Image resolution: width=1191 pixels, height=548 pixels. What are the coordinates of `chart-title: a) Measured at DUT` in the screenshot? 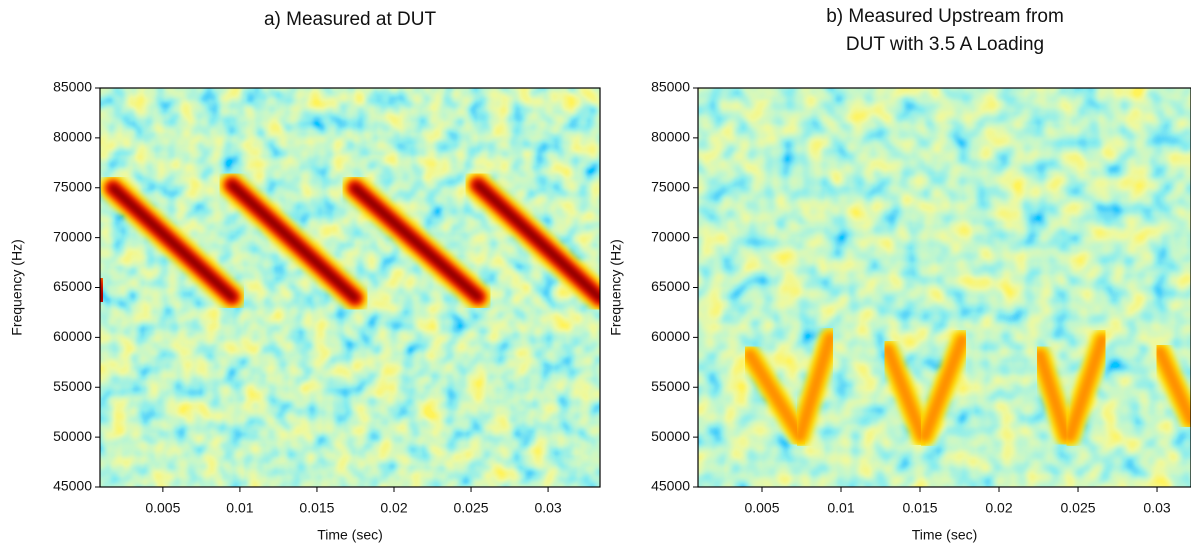 It's located at (350, 19).